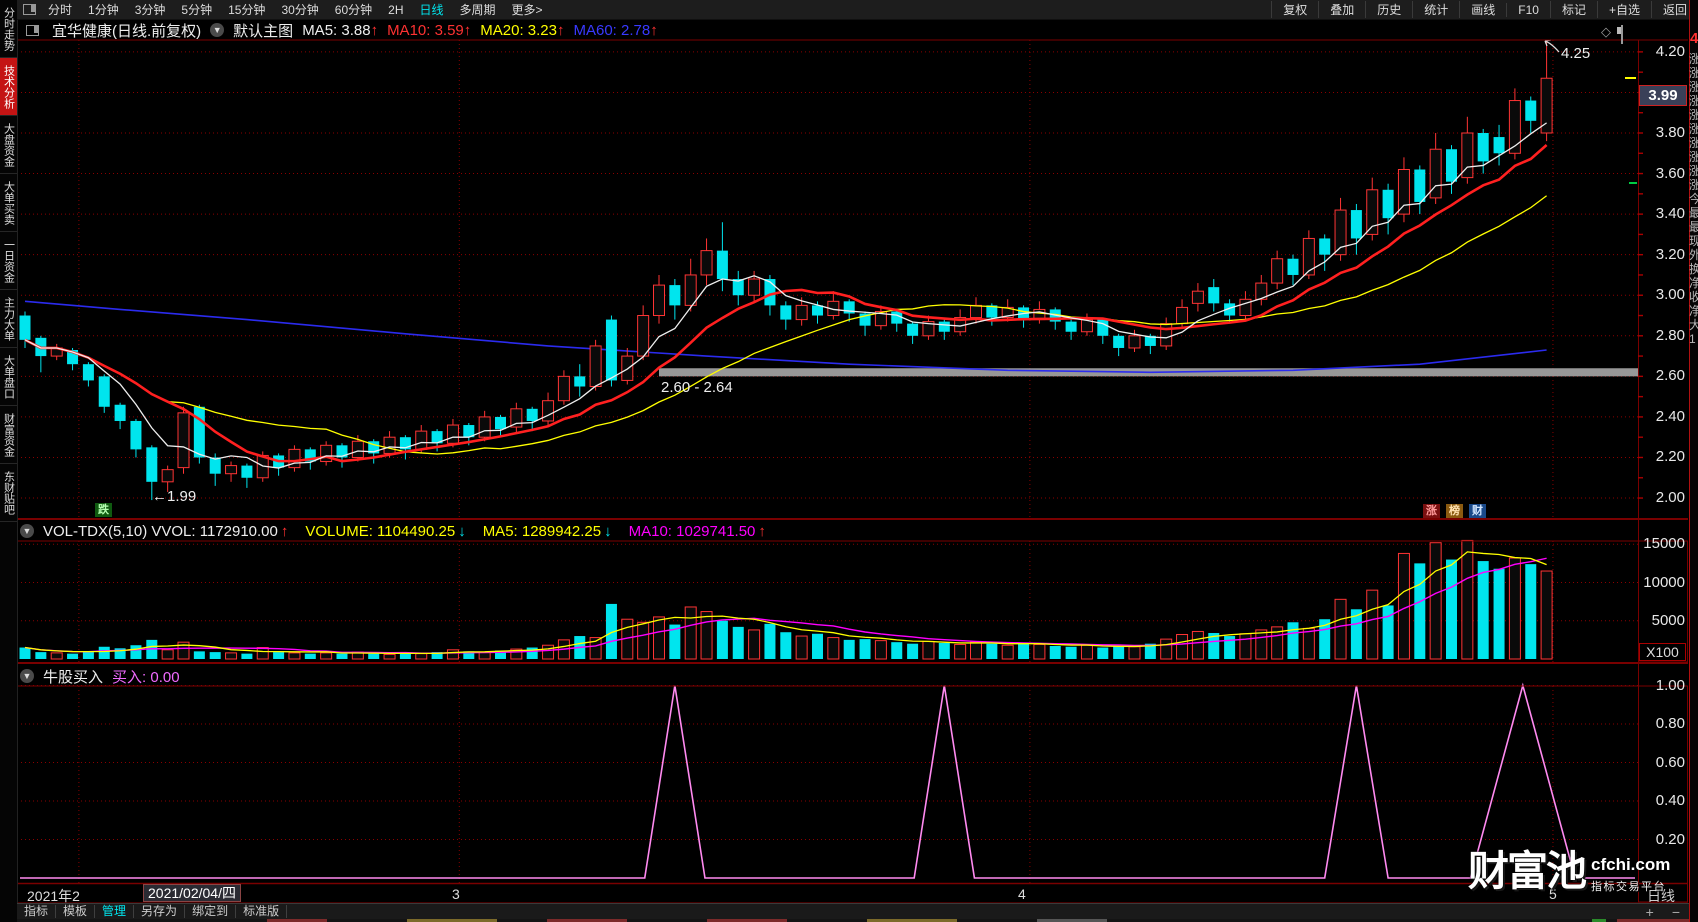 The image size is (1698, 922). I want to click on xaxis-month-mar: 3, so click(456, 894).